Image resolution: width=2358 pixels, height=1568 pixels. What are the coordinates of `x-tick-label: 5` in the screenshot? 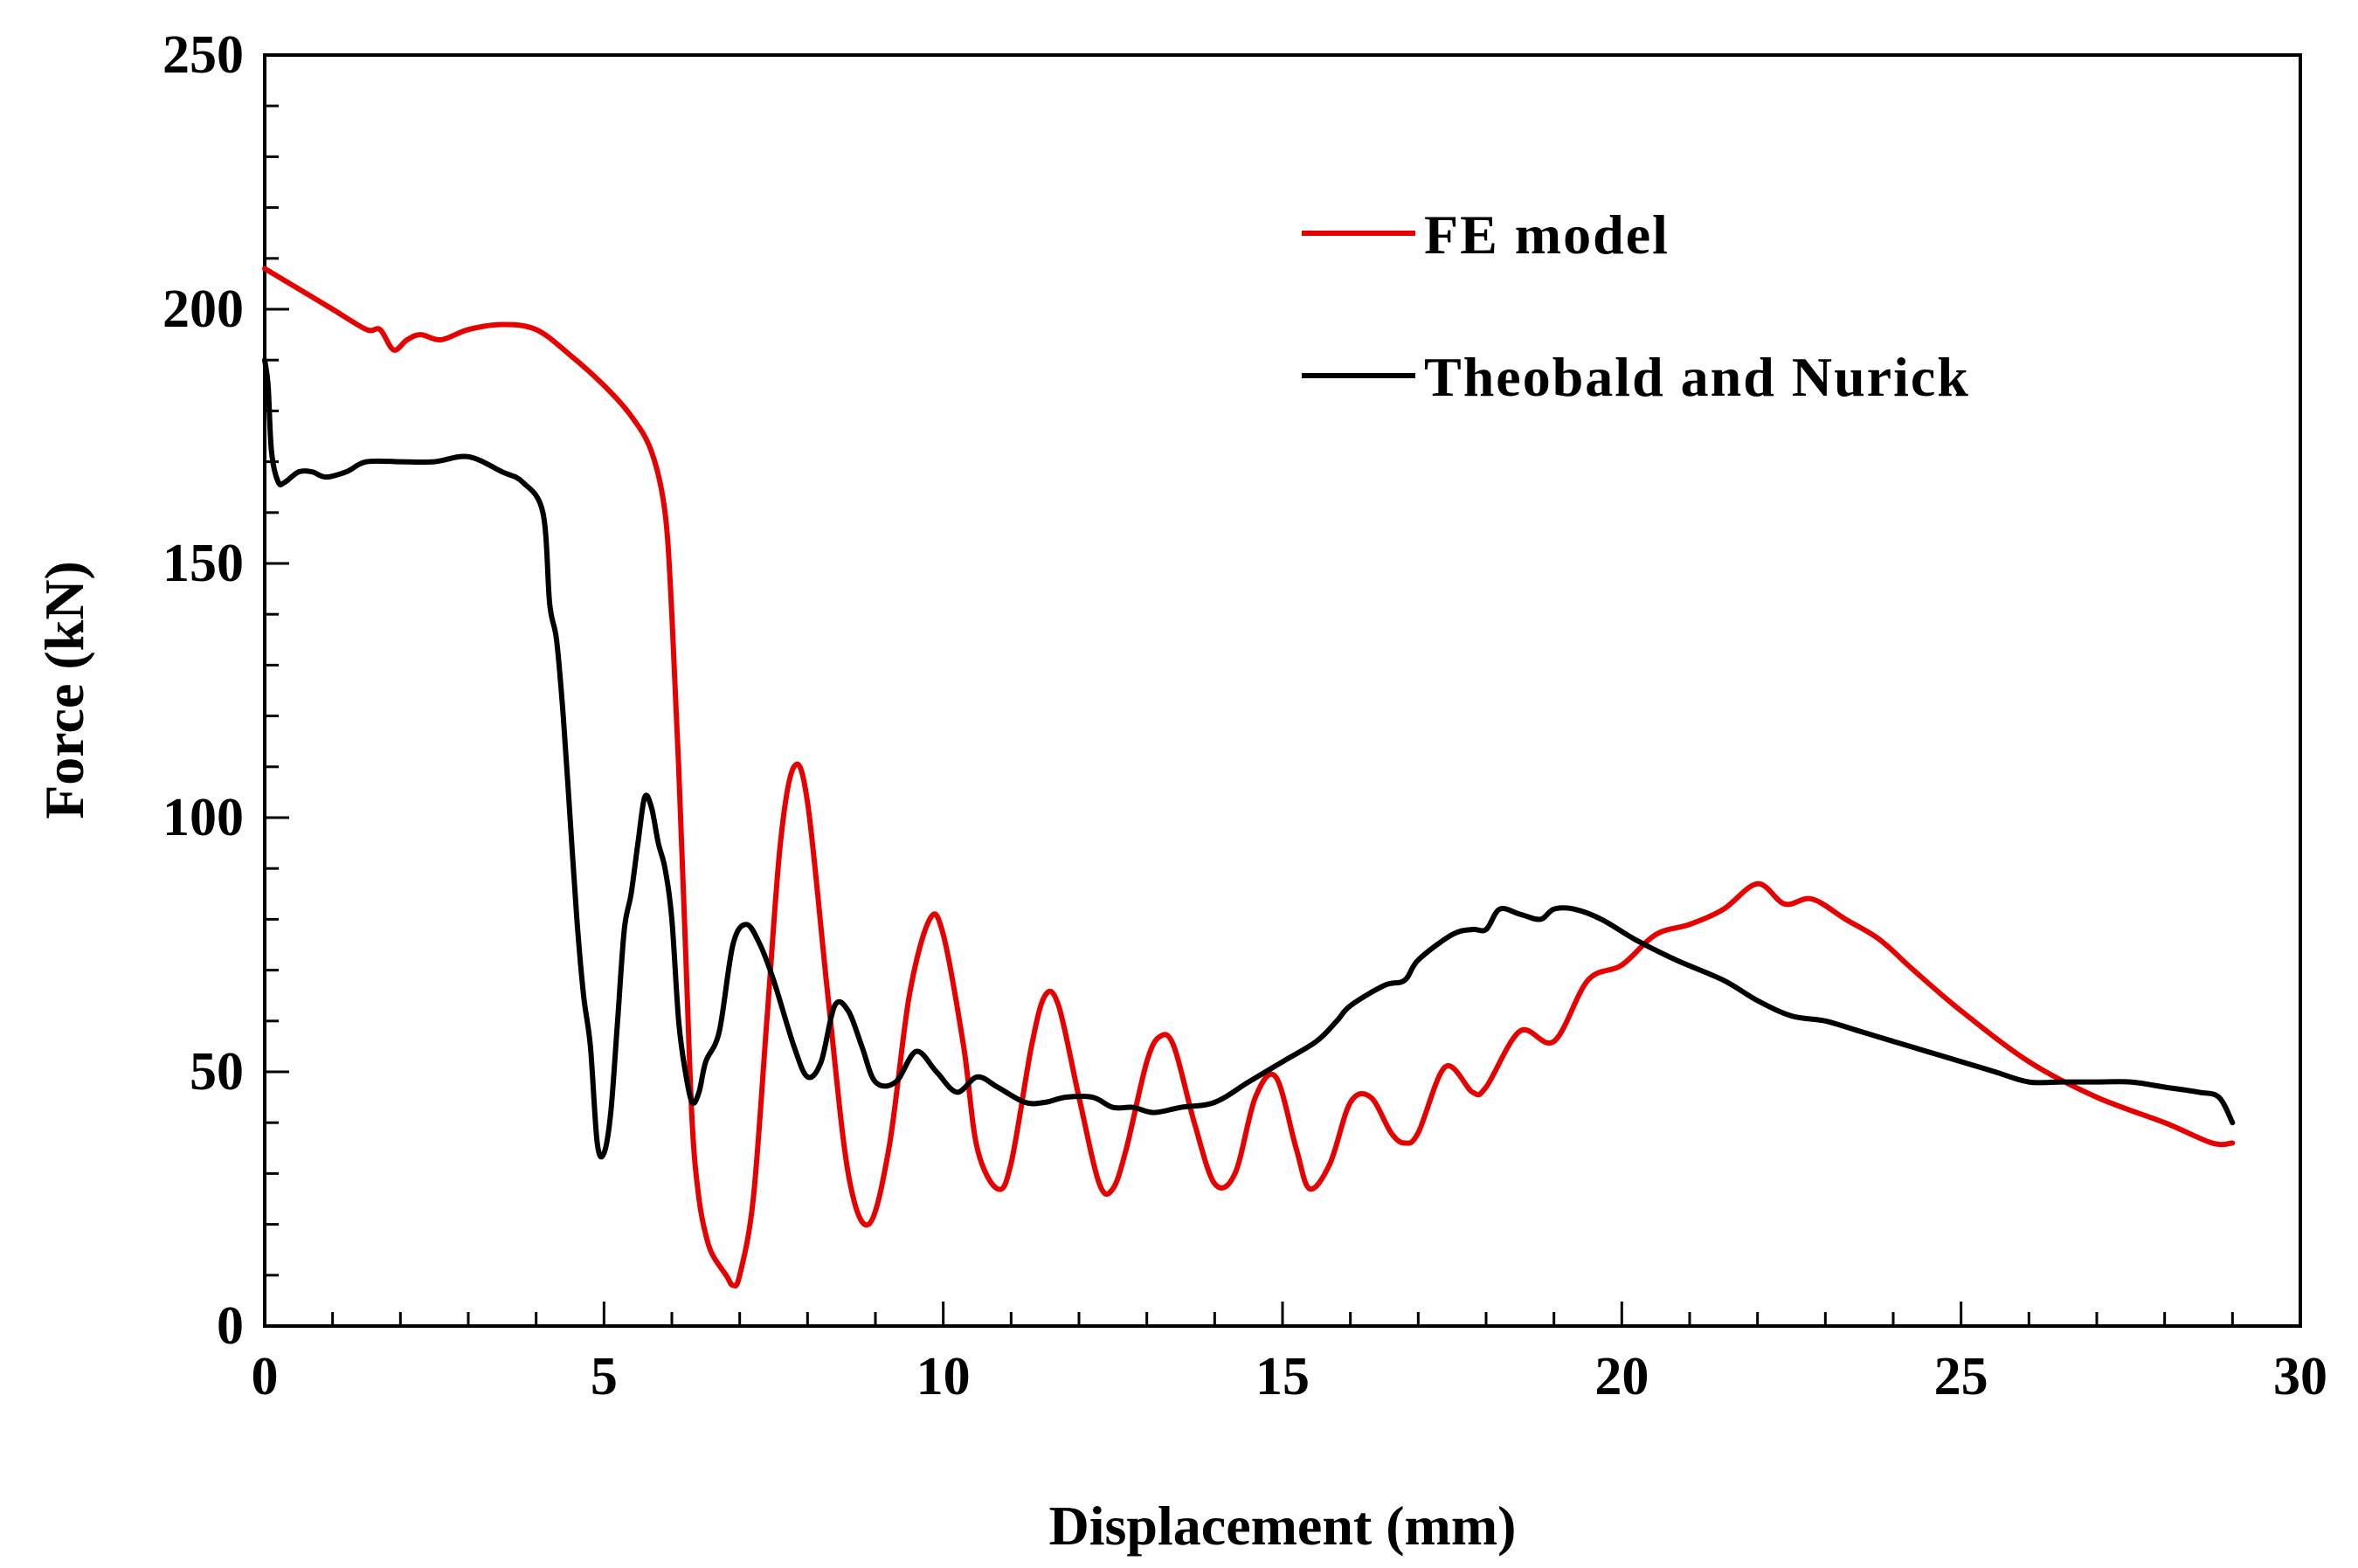 It's located at (604, 1376).